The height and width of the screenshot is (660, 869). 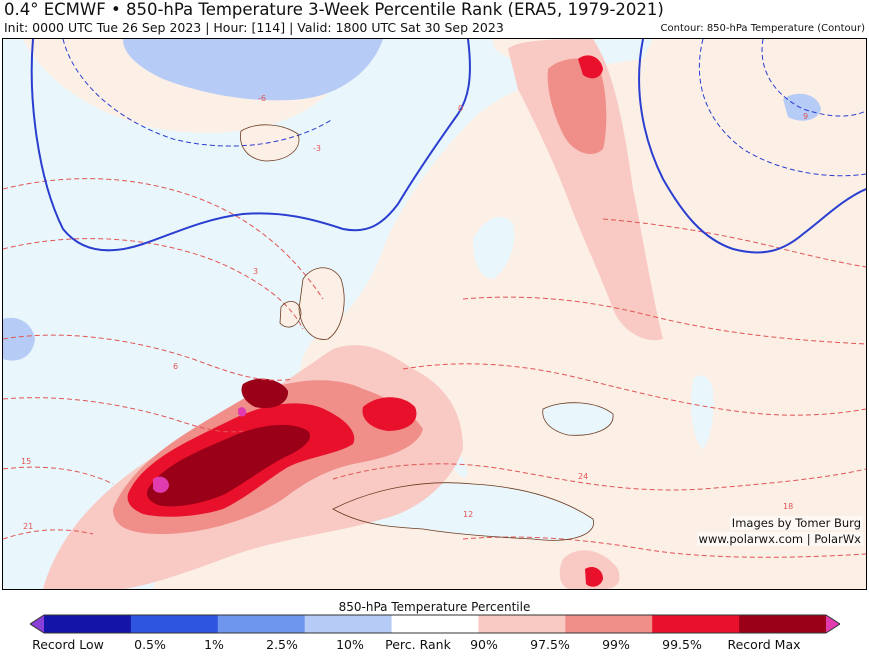 What do you see at coordinates (616, 644) in the screenshot?
I see `colorbar-label: 99%` at bounding box center [616, 644].